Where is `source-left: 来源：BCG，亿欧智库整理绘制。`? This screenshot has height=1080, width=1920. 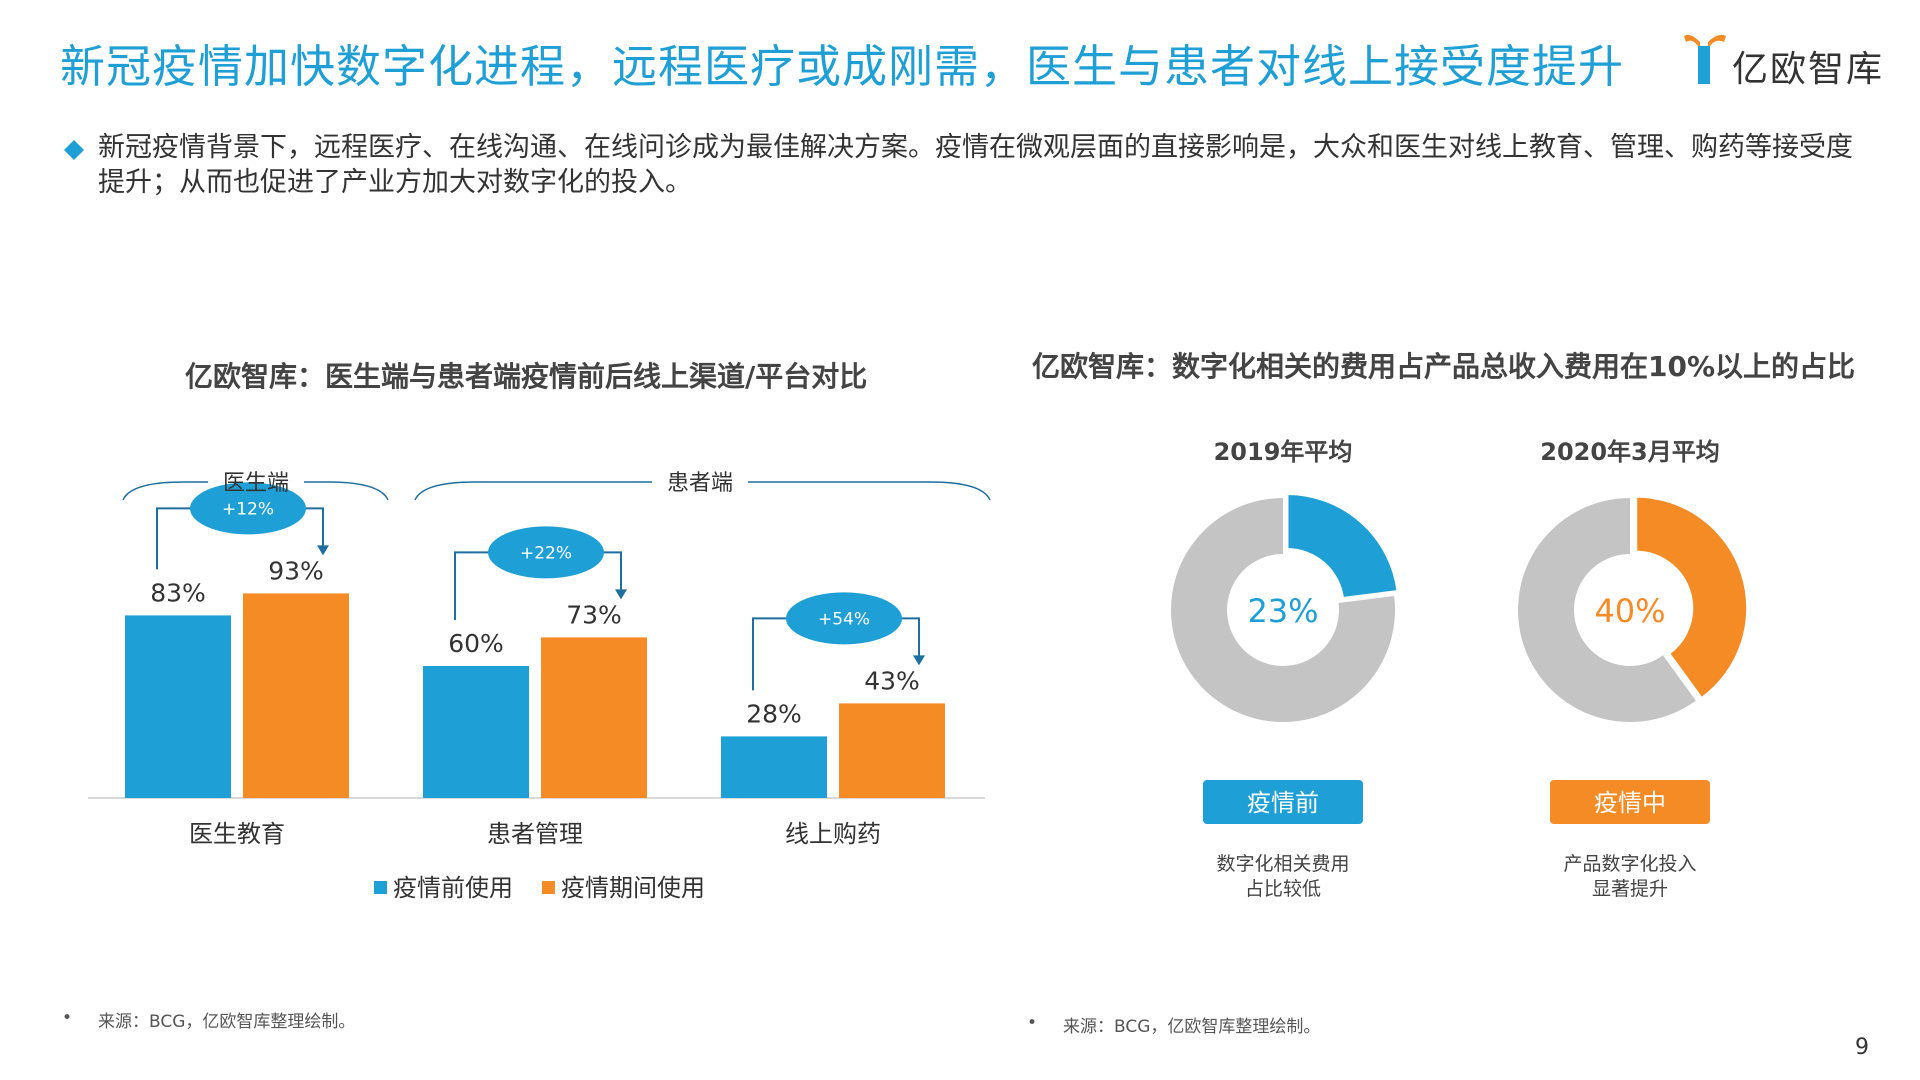
source-left: 来源：BCG，亿欧智库整理绘制。 is located at coordinates (227, 1022).